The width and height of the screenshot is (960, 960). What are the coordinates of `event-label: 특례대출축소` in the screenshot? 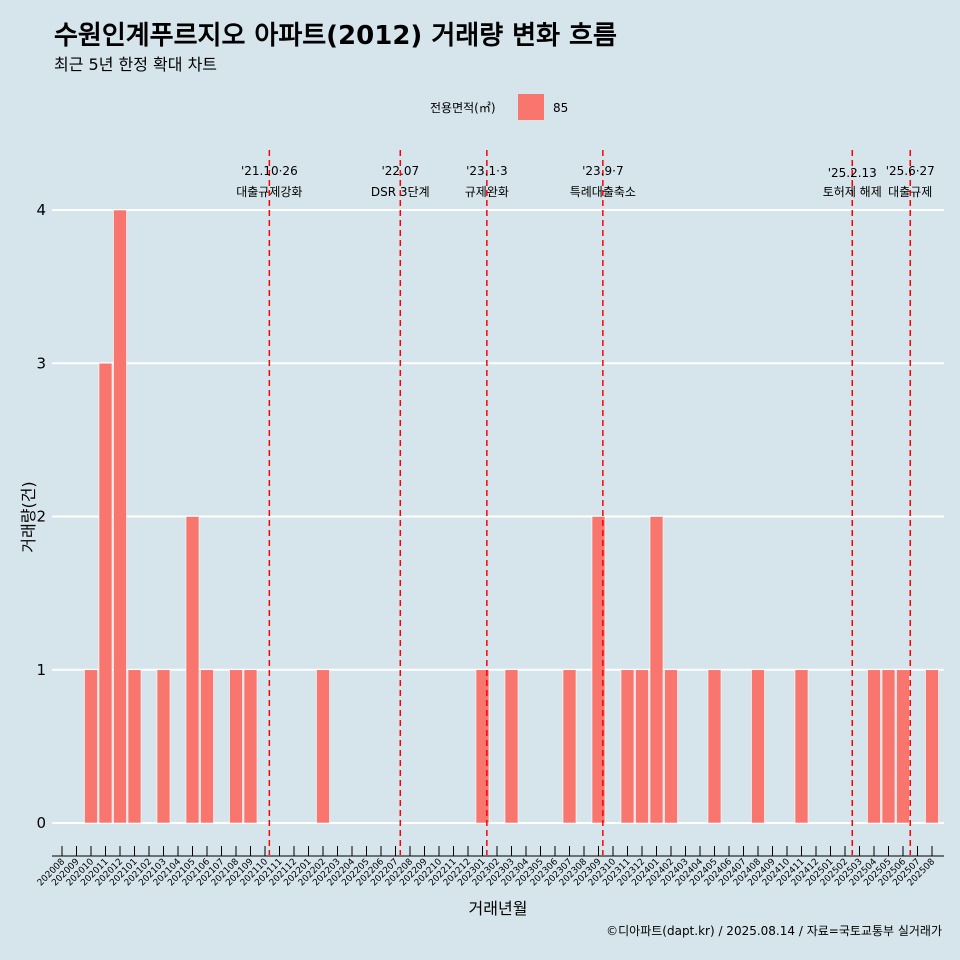 It's located at (603, 192).